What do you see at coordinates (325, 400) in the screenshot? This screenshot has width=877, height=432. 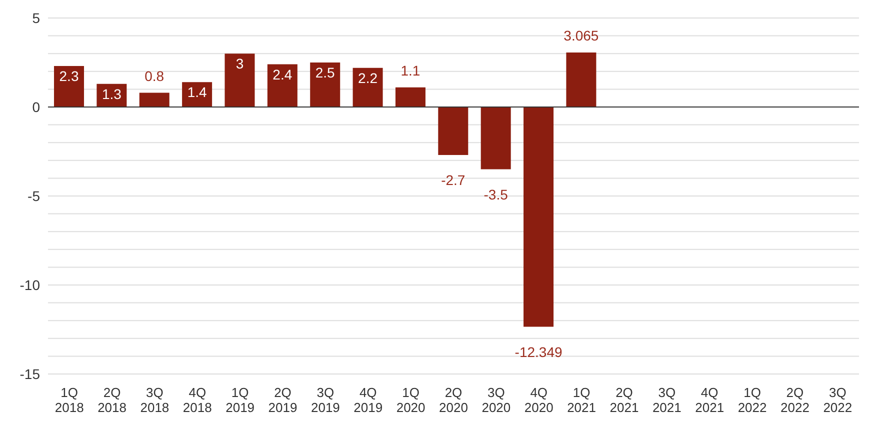 I see `x-tick-label: 3Q 2019` at bounding box center [325, 400].